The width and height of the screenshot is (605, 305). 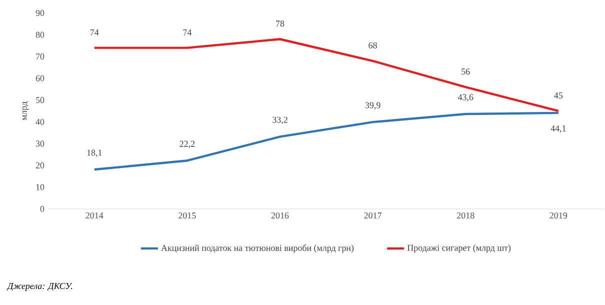 I want to click on y-tick-label: 0, so click(x=42, y=209).